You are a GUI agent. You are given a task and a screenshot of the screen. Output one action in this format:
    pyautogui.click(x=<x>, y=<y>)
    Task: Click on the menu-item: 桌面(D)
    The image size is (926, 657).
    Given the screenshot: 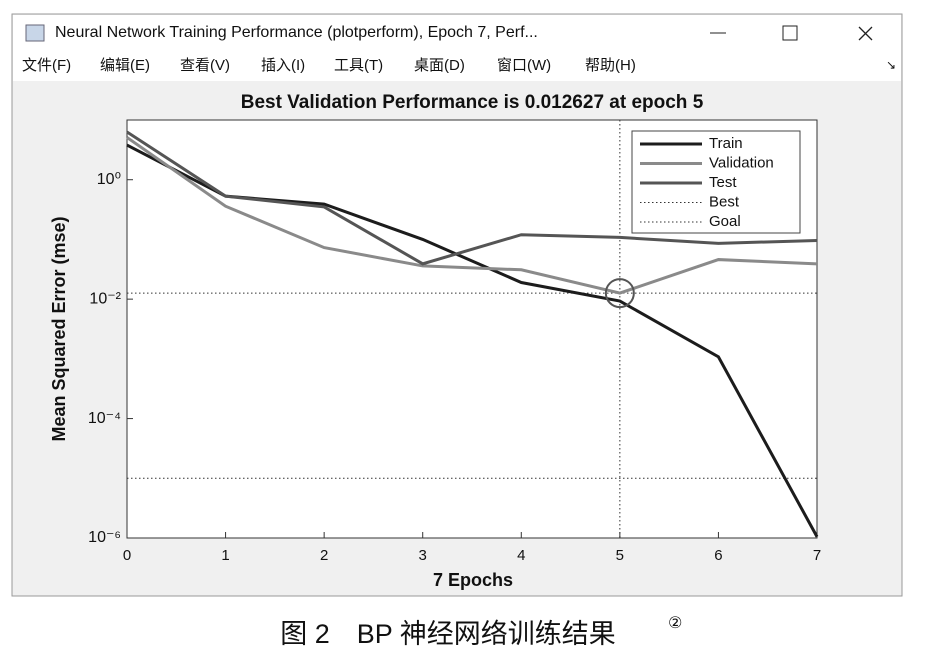 What is the action you would take?
    pyautogui.click(x=439, y=65)
    